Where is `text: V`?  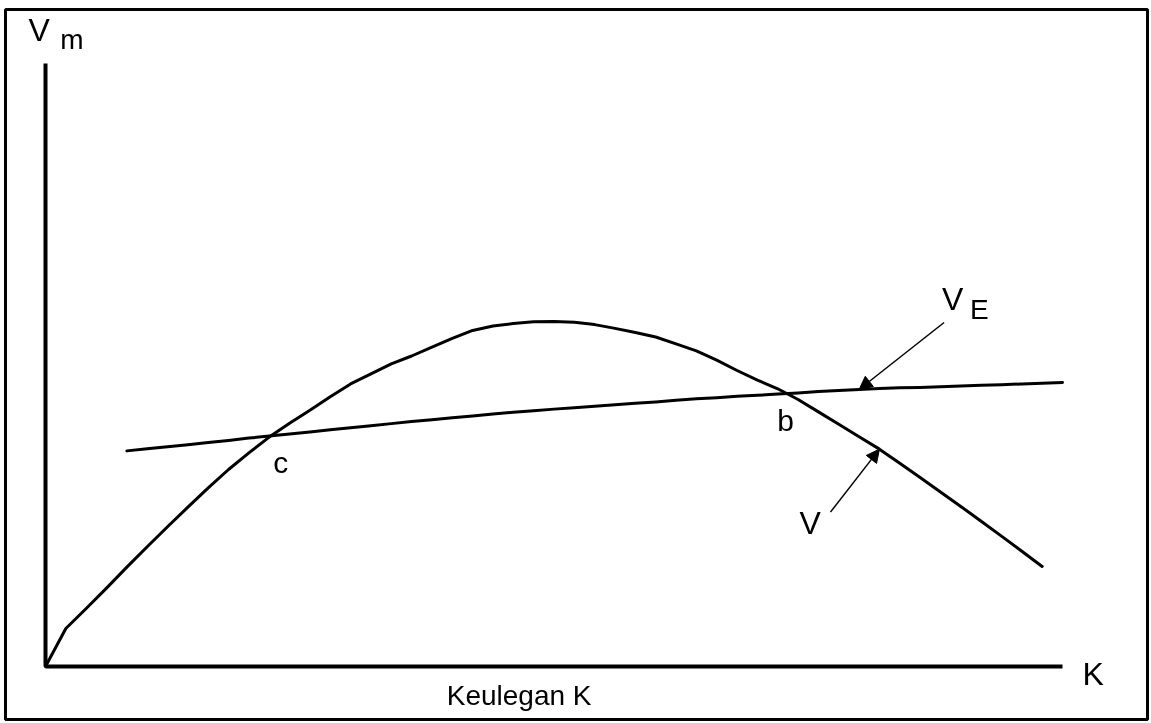
text: V is located at coordinates (810, 523).